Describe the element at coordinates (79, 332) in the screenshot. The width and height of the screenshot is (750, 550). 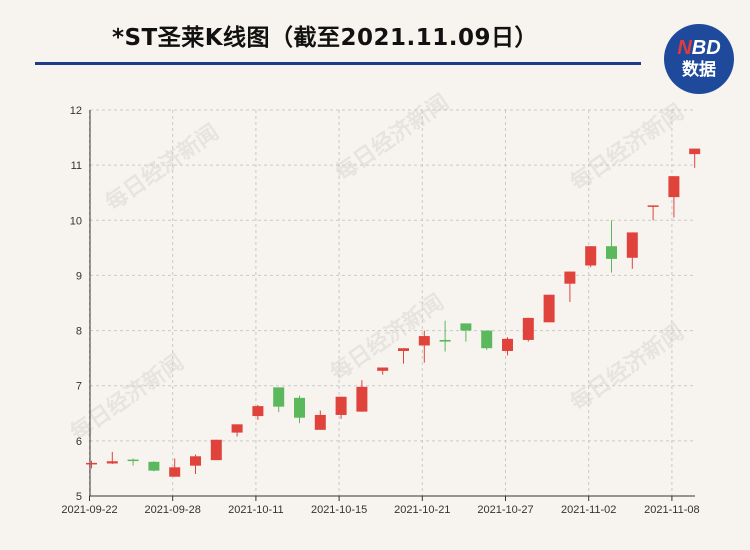
I see `y-tick-label: 8` at that location.